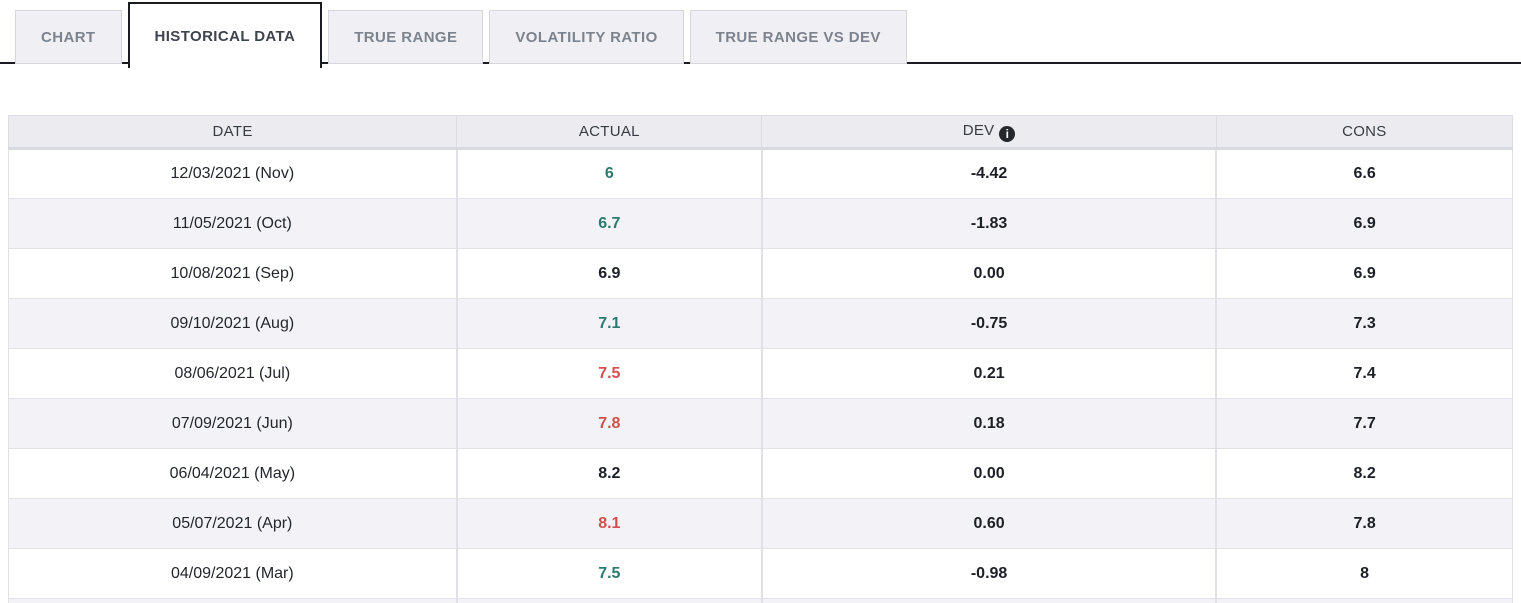 Image resolution: width=1521 pixels, height=603 pixels. Describe the element at coordinates (609, 323) in the screenshot. I see `cell-actual: 7.1` at that location.